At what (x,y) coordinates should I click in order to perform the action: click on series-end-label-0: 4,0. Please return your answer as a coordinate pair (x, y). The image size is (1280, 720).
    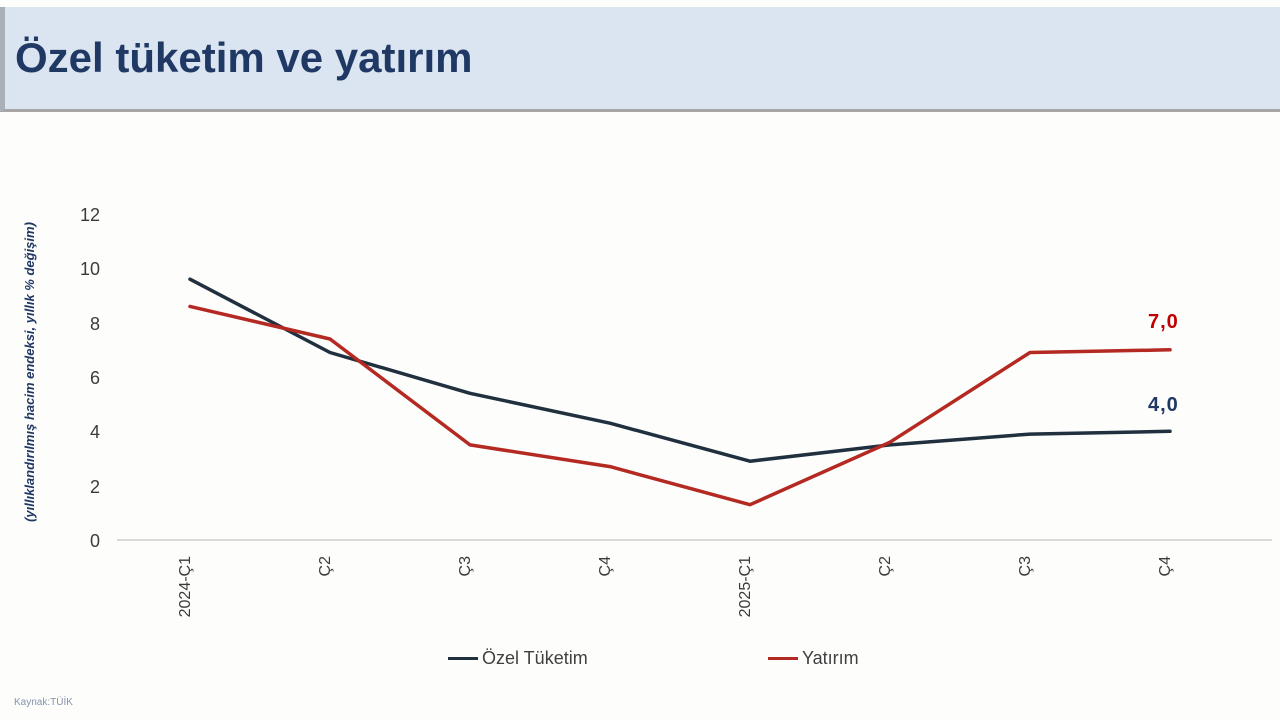
    Looking at the image, I should click on (1163, 405).